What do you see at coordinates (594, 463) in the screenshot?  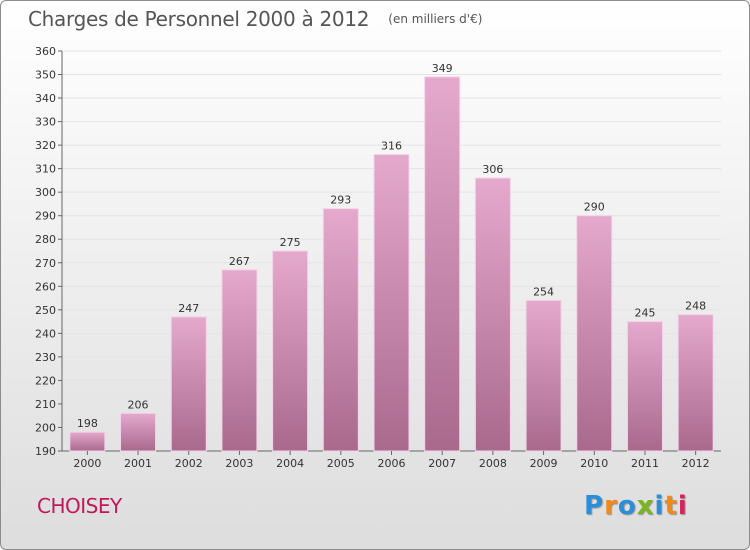 I see `x-tick-label: 2010` at bounding box center [594, 463].